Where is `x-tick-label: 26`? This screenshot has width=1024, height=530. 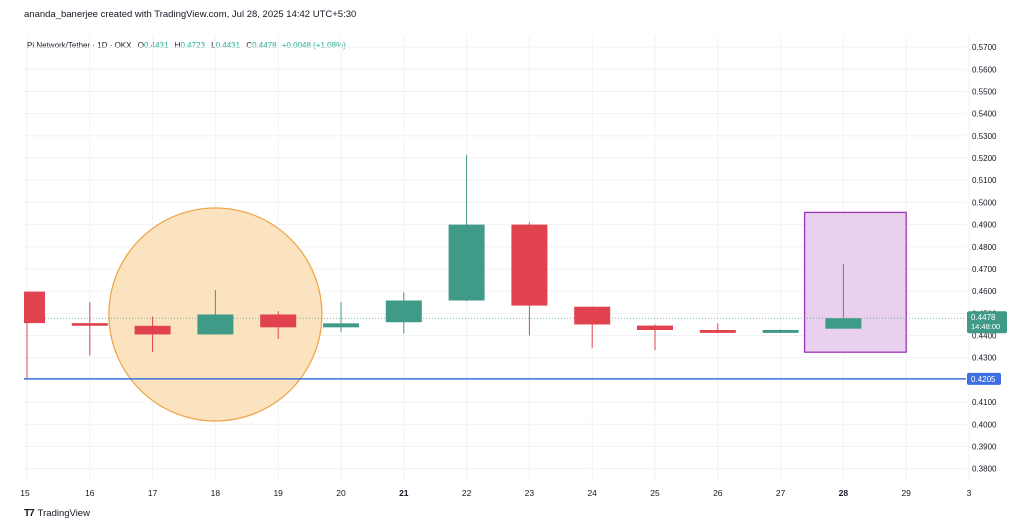
x-tick-label: 26 is located at coordinates (718, 493).